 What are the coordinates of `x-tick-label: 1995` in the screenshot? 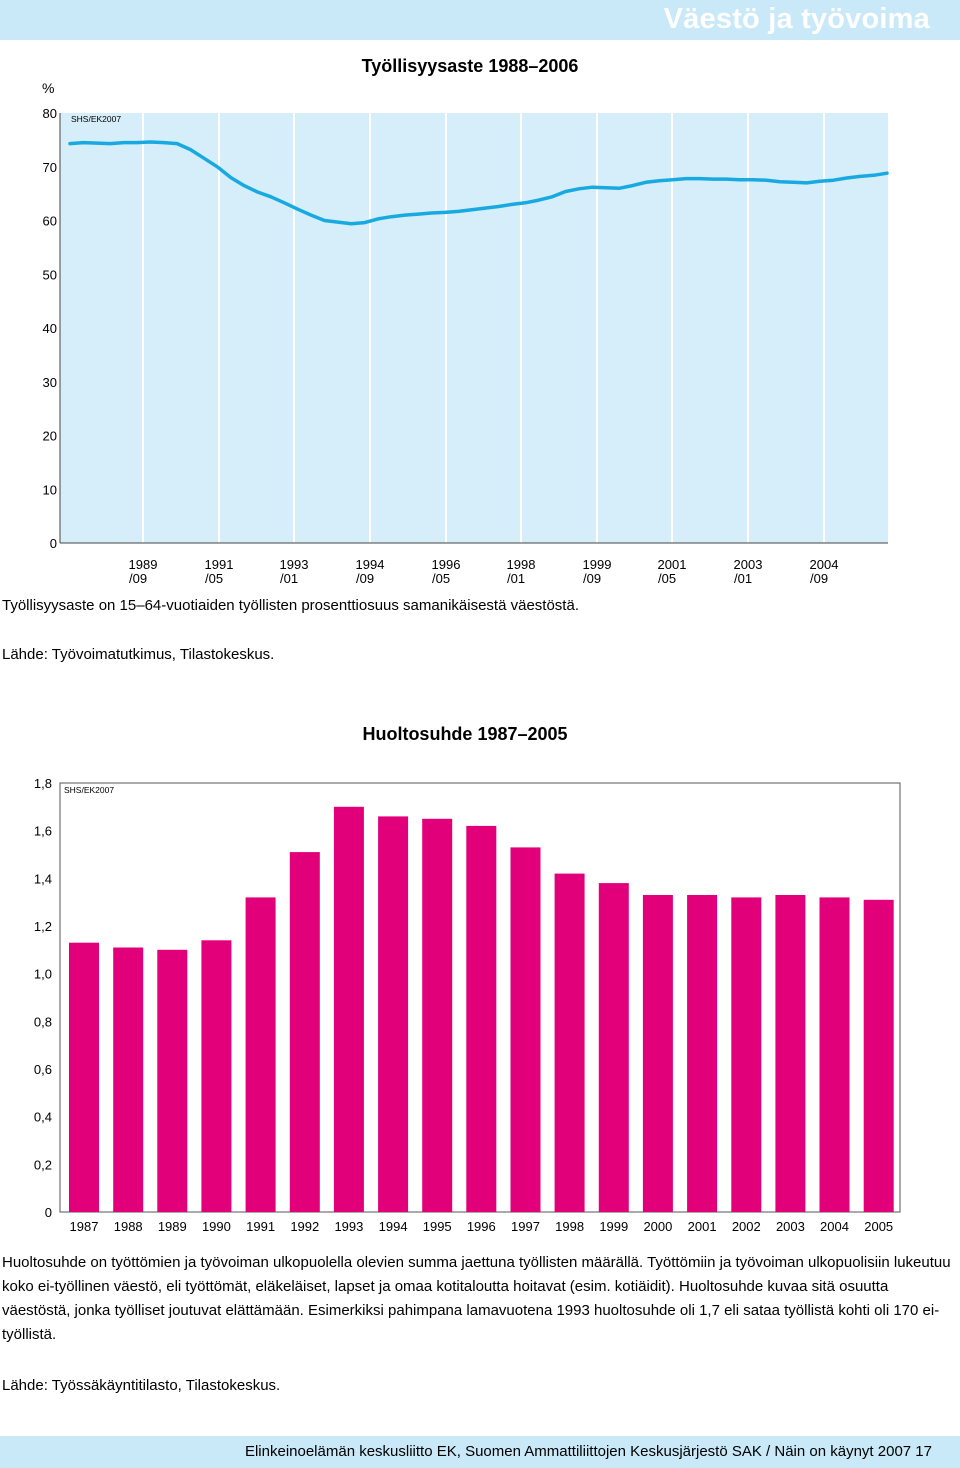 It's located at (437, 1226).